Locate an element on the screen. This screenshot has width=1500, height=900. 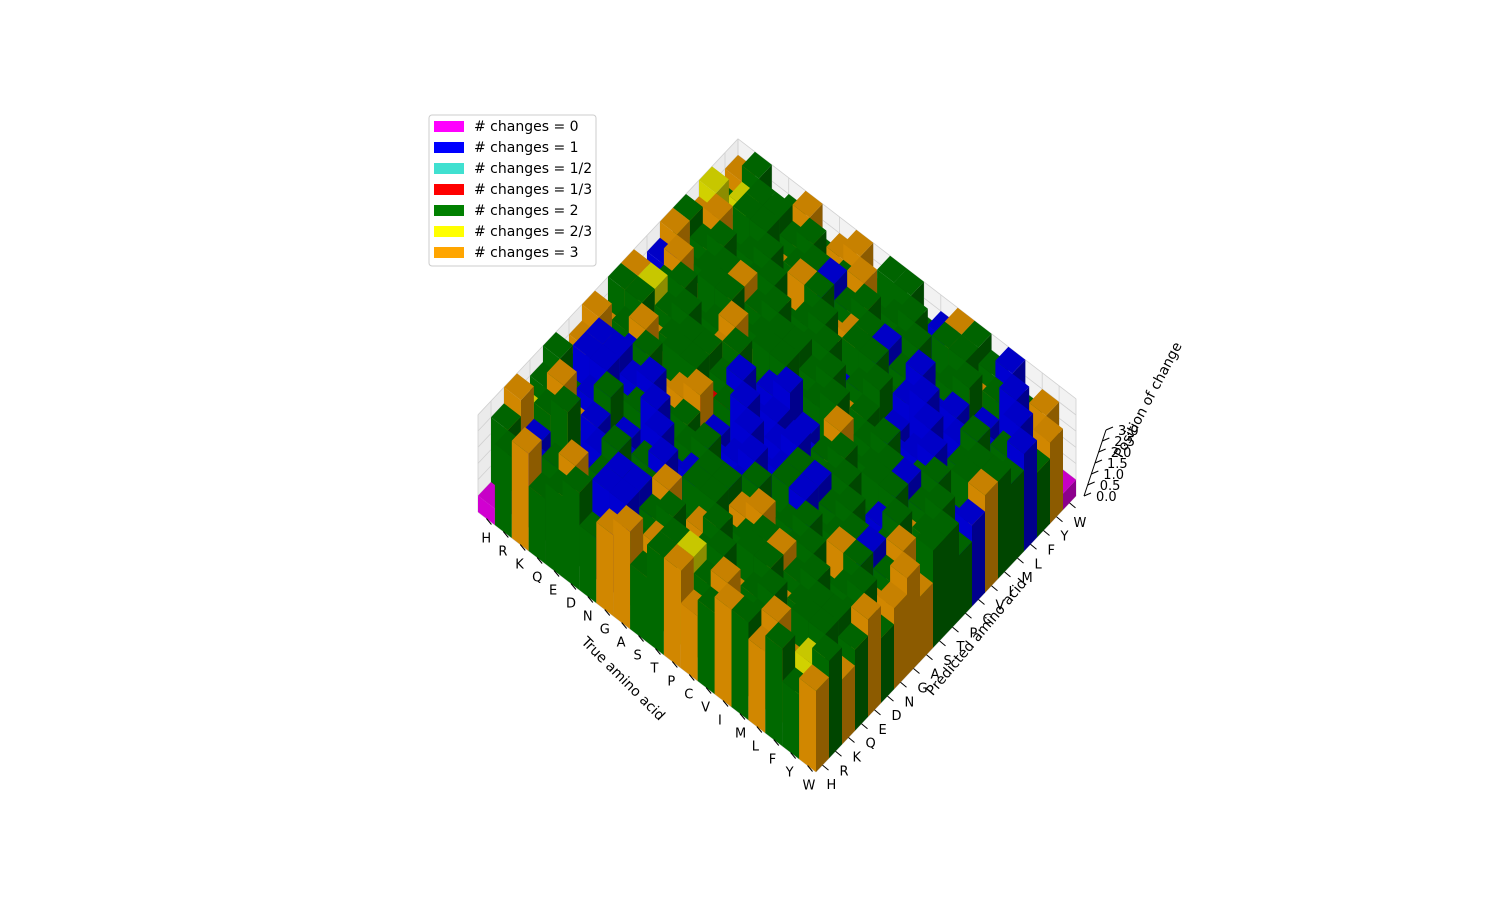
y-tick-label: K is located at coordinates (857, 758).